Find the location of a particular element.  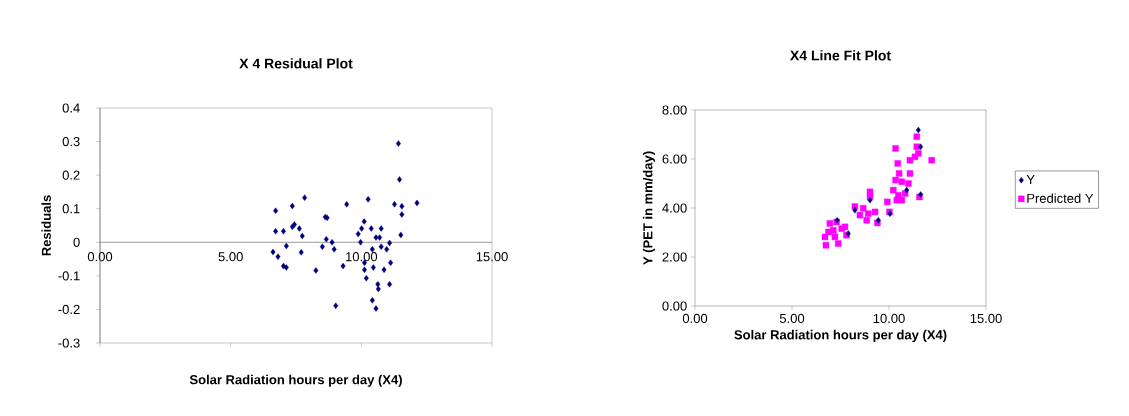

y-axis-title: Residuals is located at coordinates (46, 225).